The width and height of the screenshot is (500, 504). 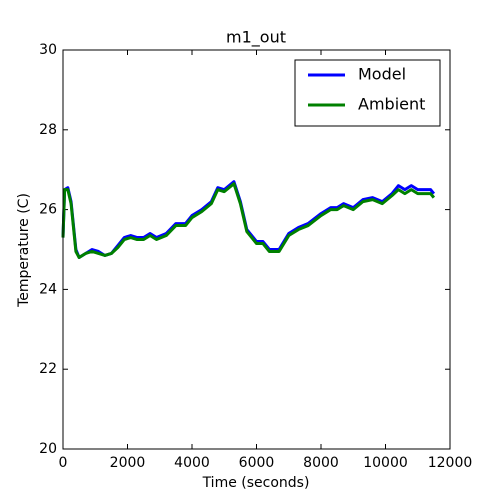 What do you see at coordinates (385, 463) in the screenshot?
I see `x-tick-label: 10000` at bounding box center [385, 463].